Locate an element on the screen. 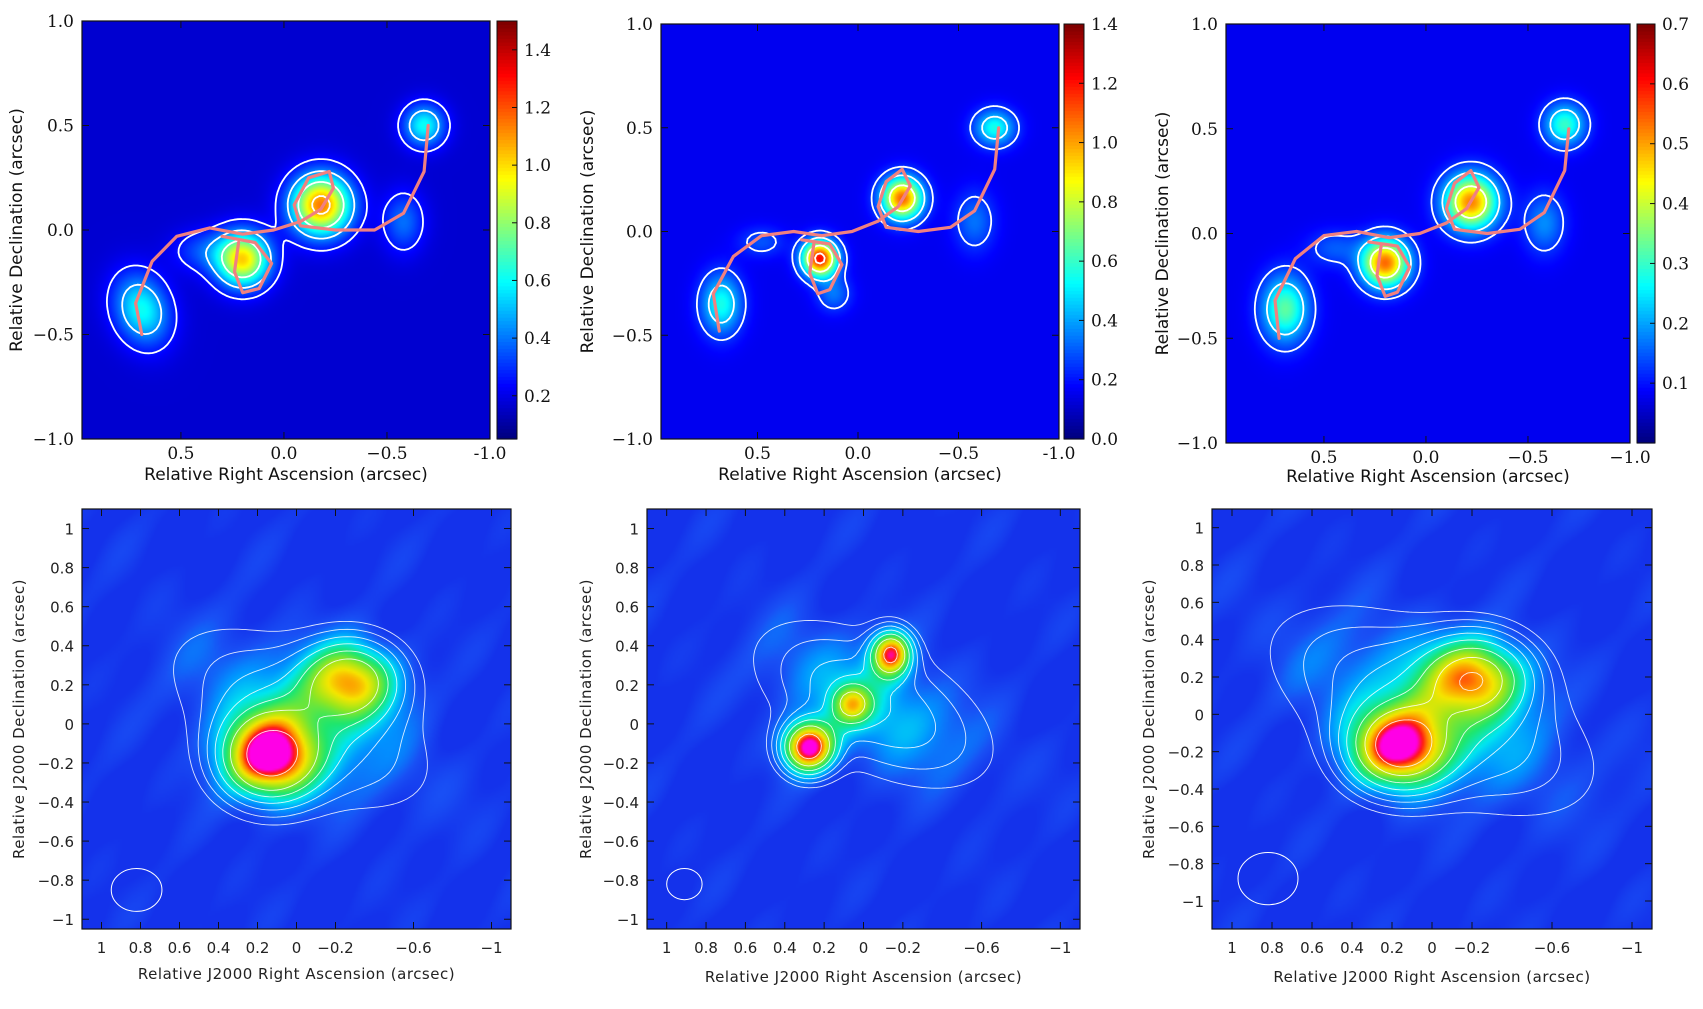 This screenshot has width=1703, height=1009. colorbar-tick-label: 1.4 is located at coordinates (537, 51).